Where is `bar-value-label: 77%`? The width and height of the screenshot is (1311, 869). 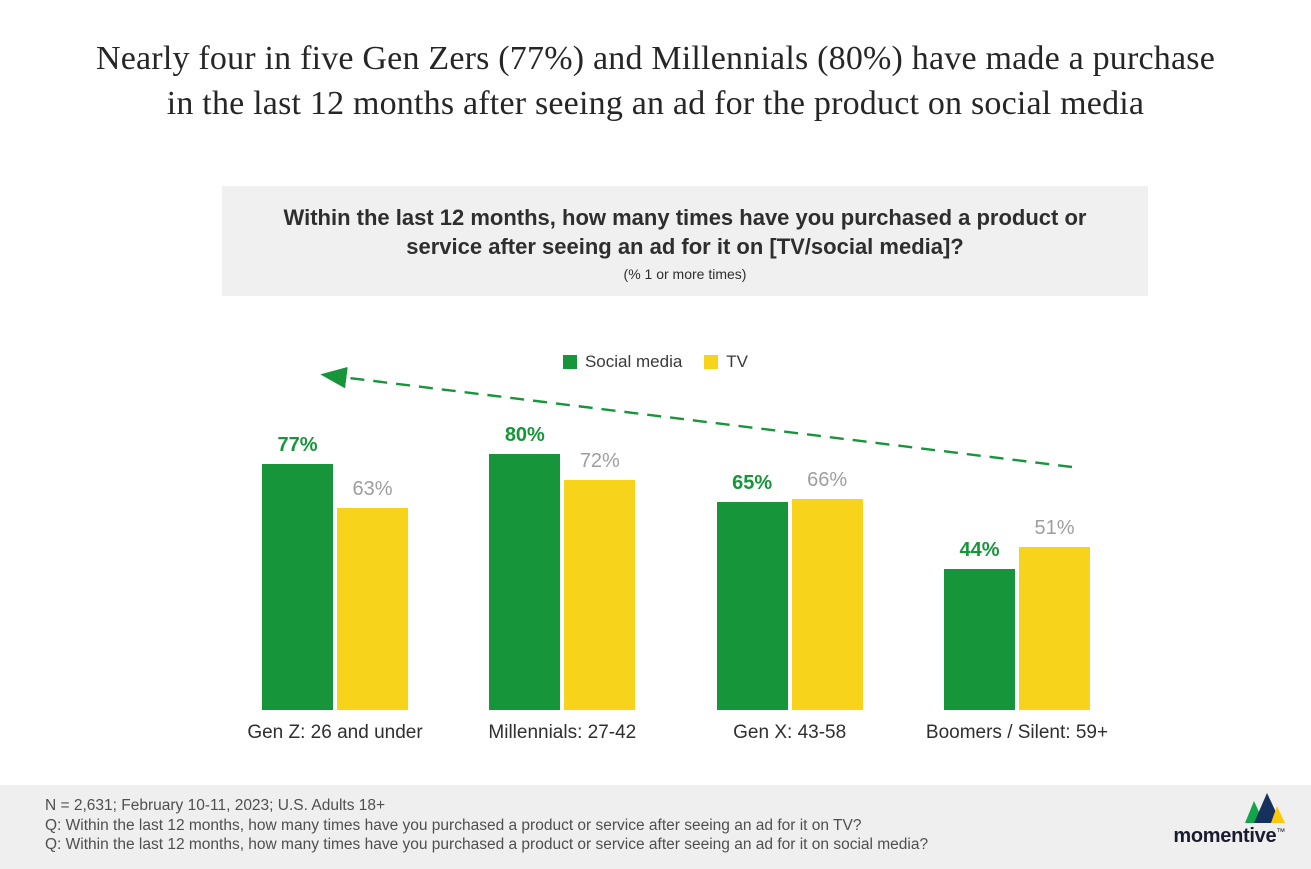
bar-value-label: 77% is located at coordinates (297, 445).